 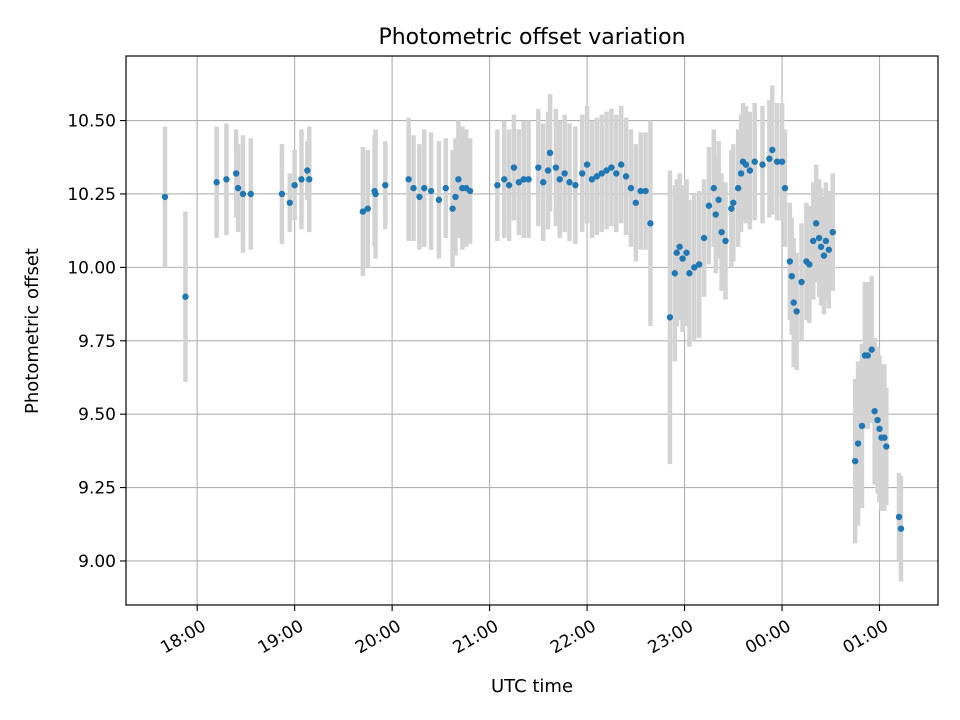 What do you see at coordinates (91, 122) in the screenshot?
I see `y-tick-label: 10.50` at bounding box center [91, 122].